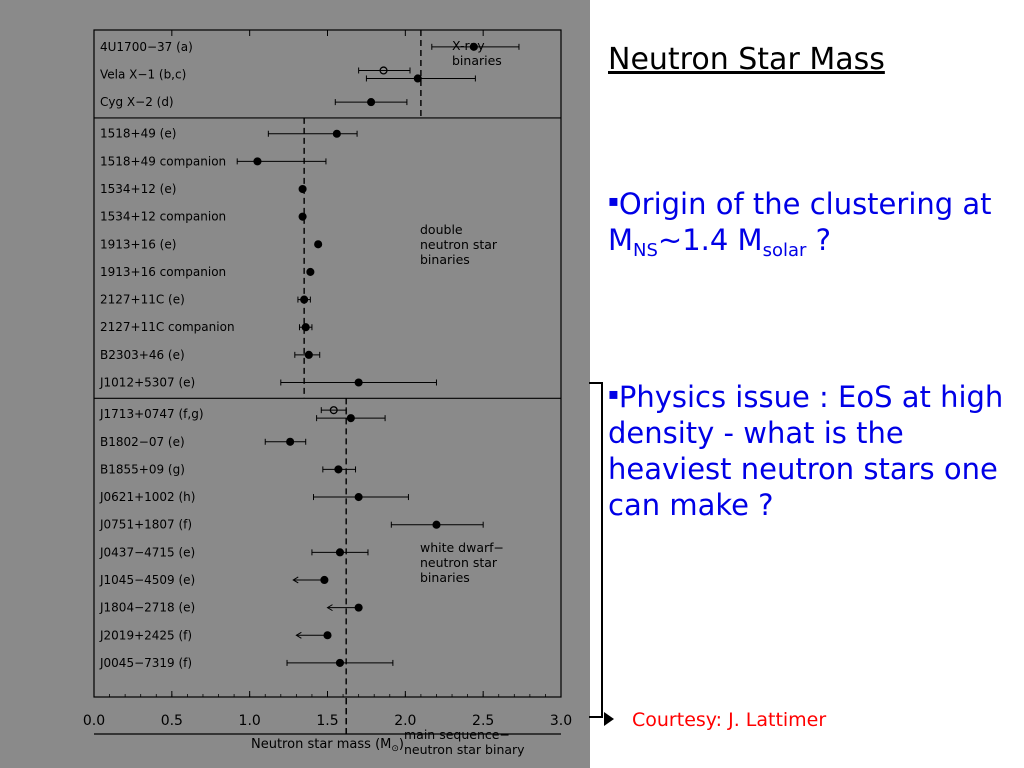  I want to click on group-label: white dwarf−, so click(462, 547).